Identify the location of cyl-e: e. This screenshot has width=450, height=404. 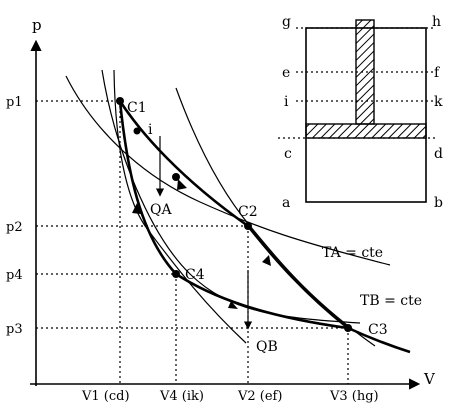
(286, 73).